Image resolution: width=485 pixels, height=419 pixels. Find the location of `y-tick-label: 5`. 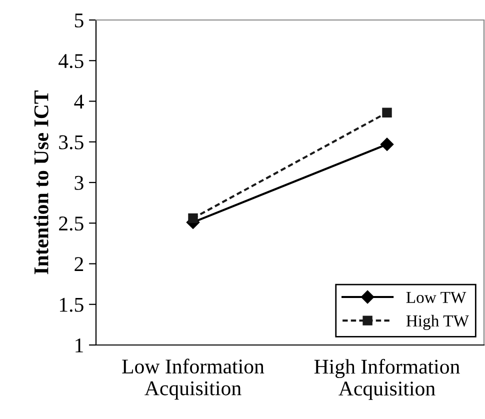

y-tick-label: 5 is located at coordinates (79, 21).